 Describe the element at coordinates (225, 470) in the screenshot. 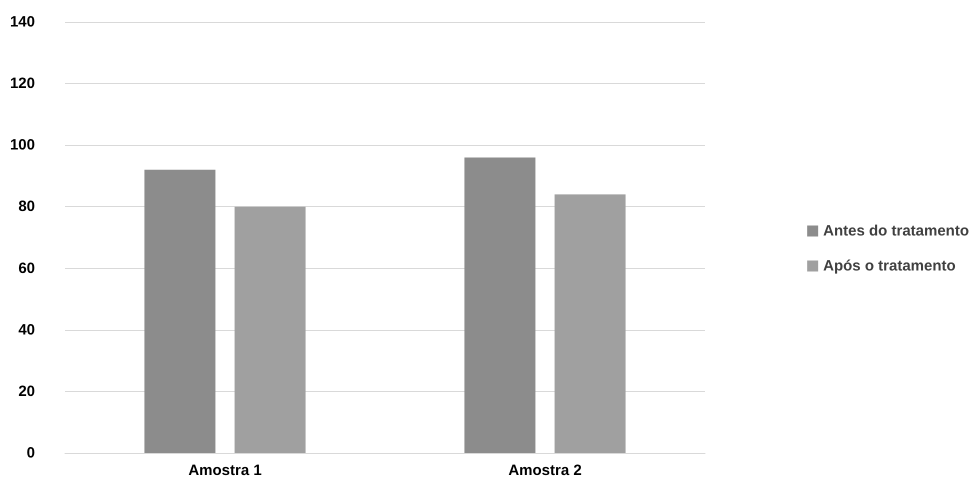

I see `x-tick-label: Amostra 1` at that location.